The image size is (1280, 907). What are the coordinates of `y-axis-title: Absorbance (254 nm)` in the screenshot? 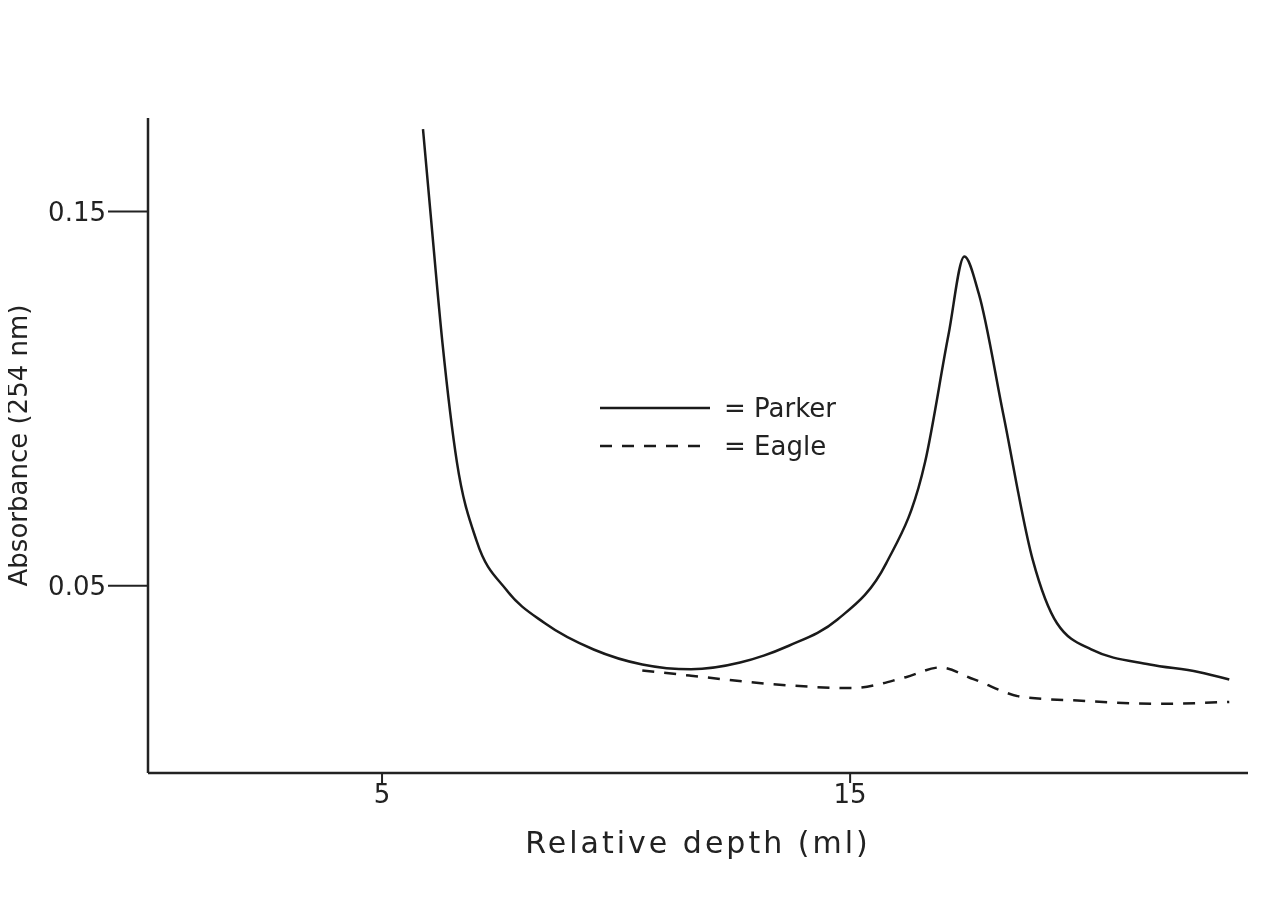 It's located at (18, 445).